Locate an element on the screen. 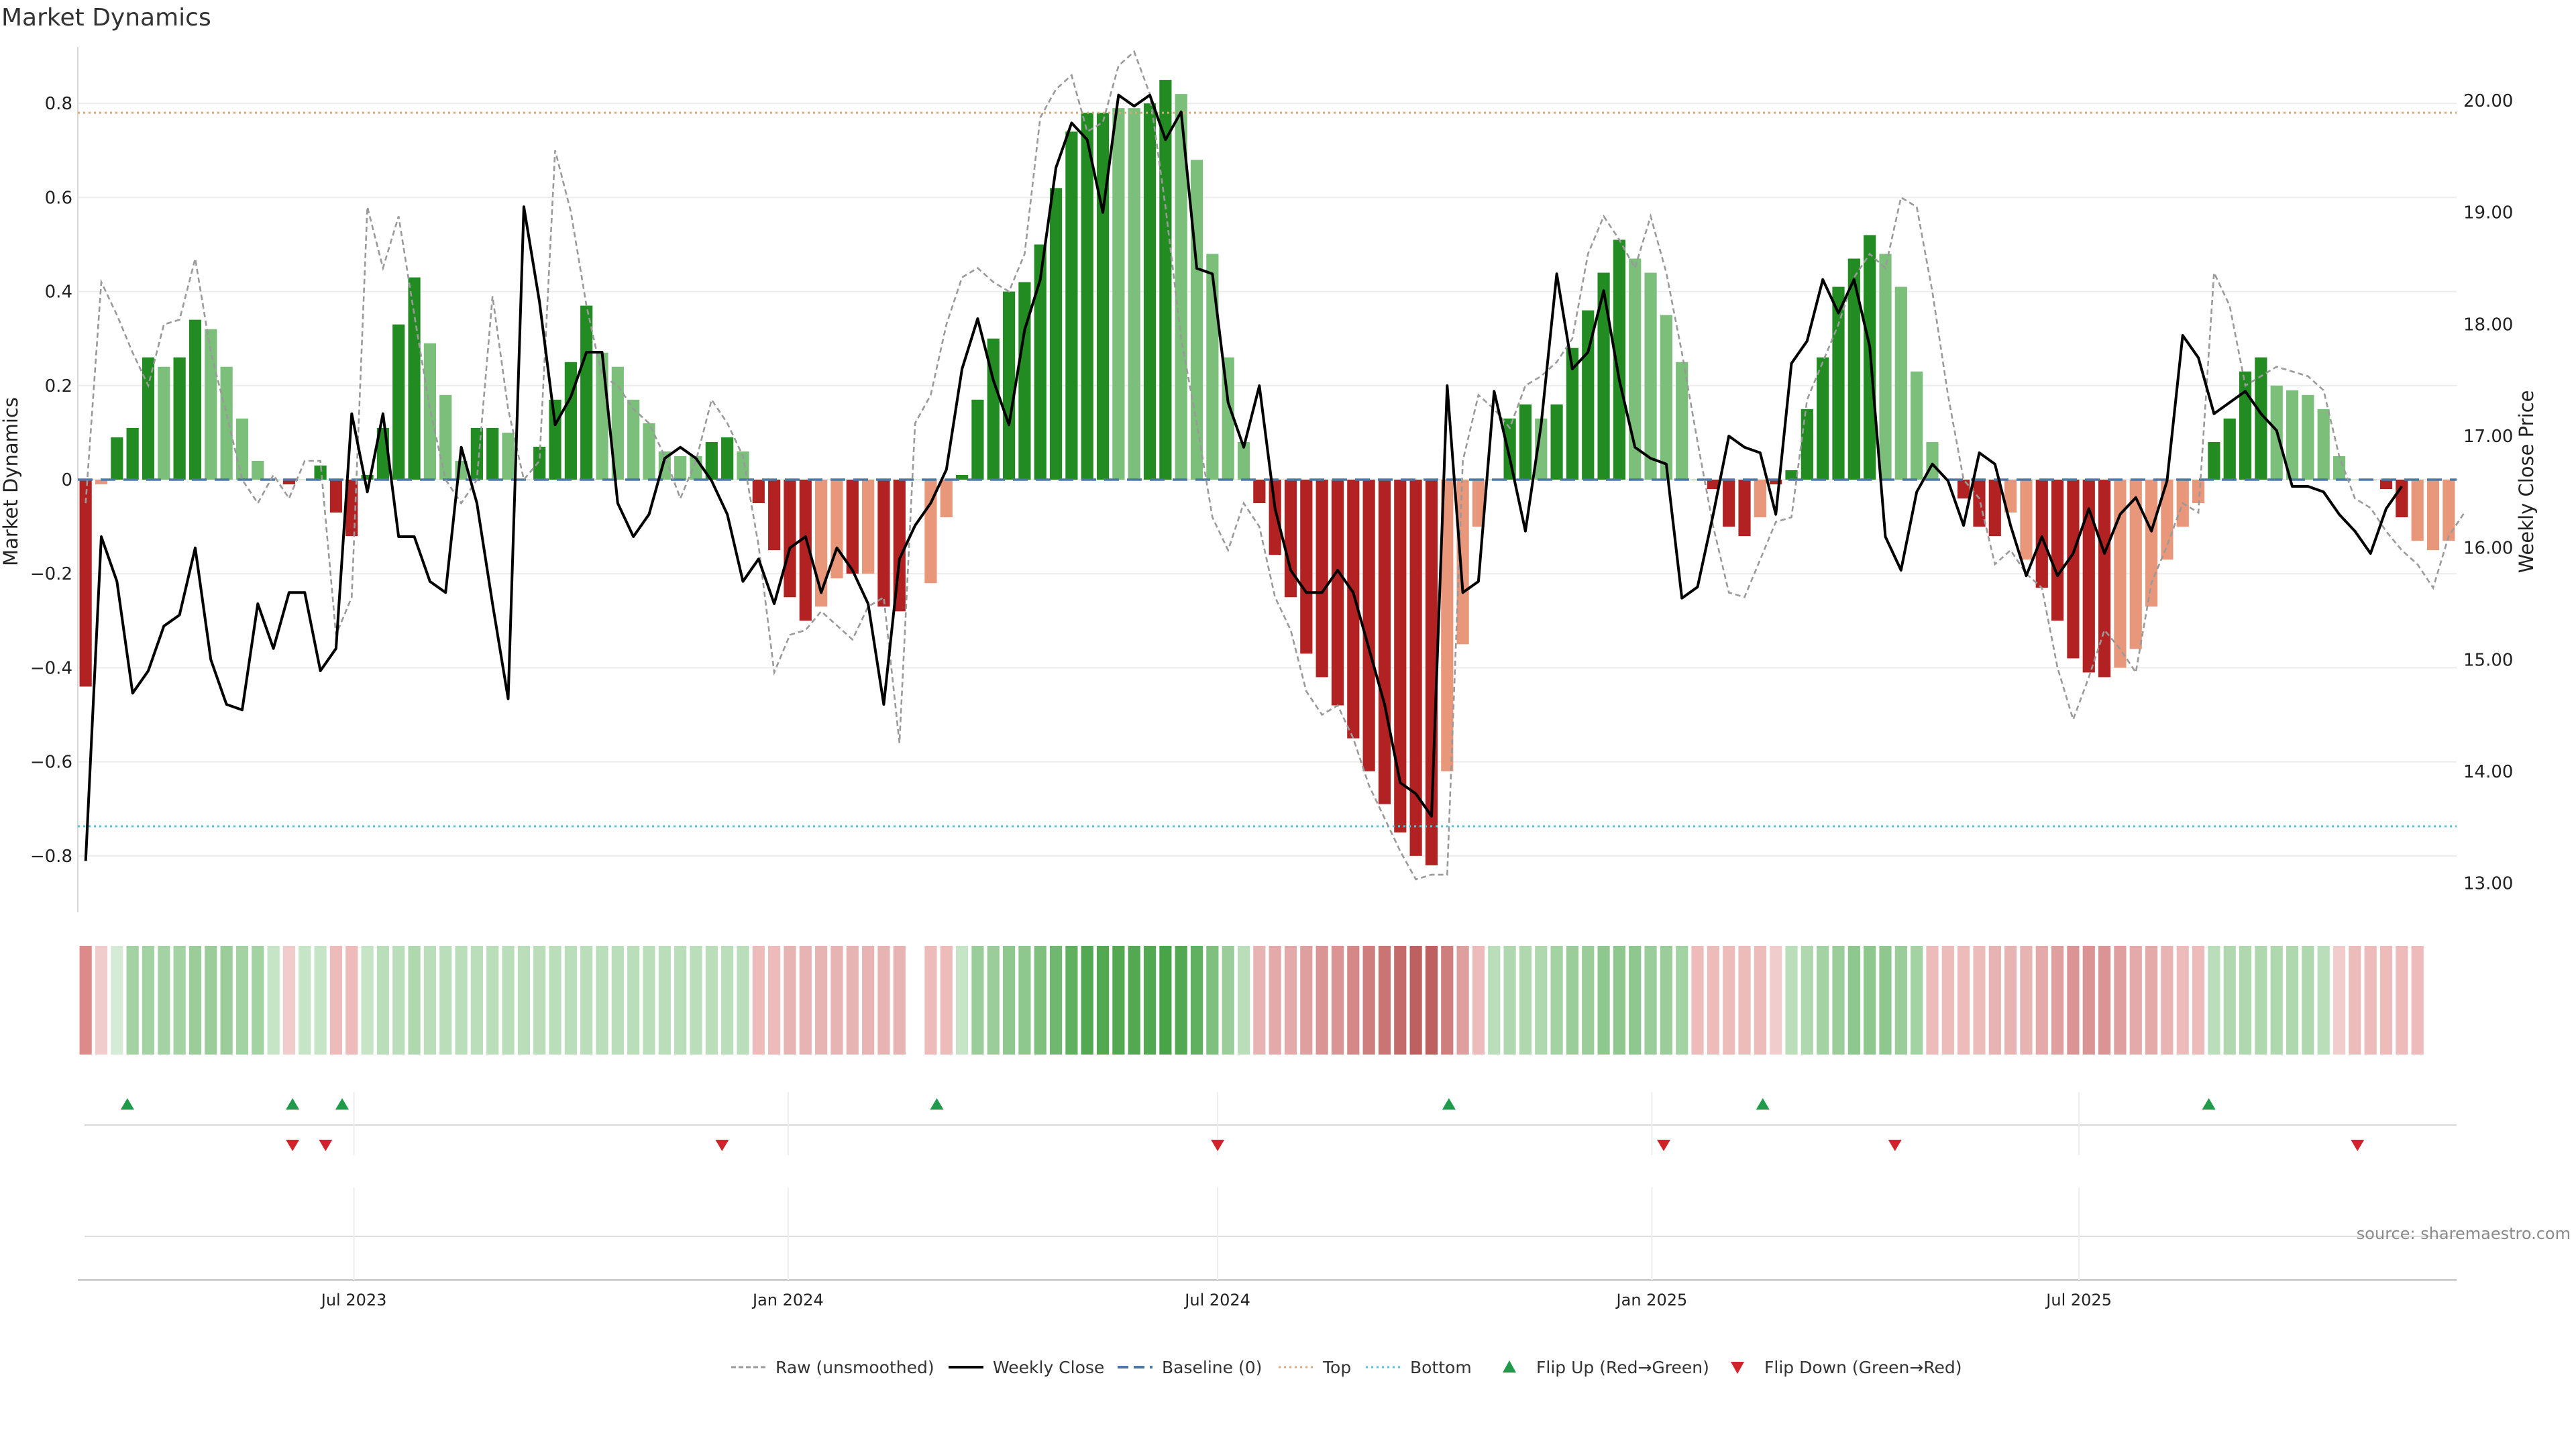  legend-item-top: Top is located at coordinates (1315, 1367).